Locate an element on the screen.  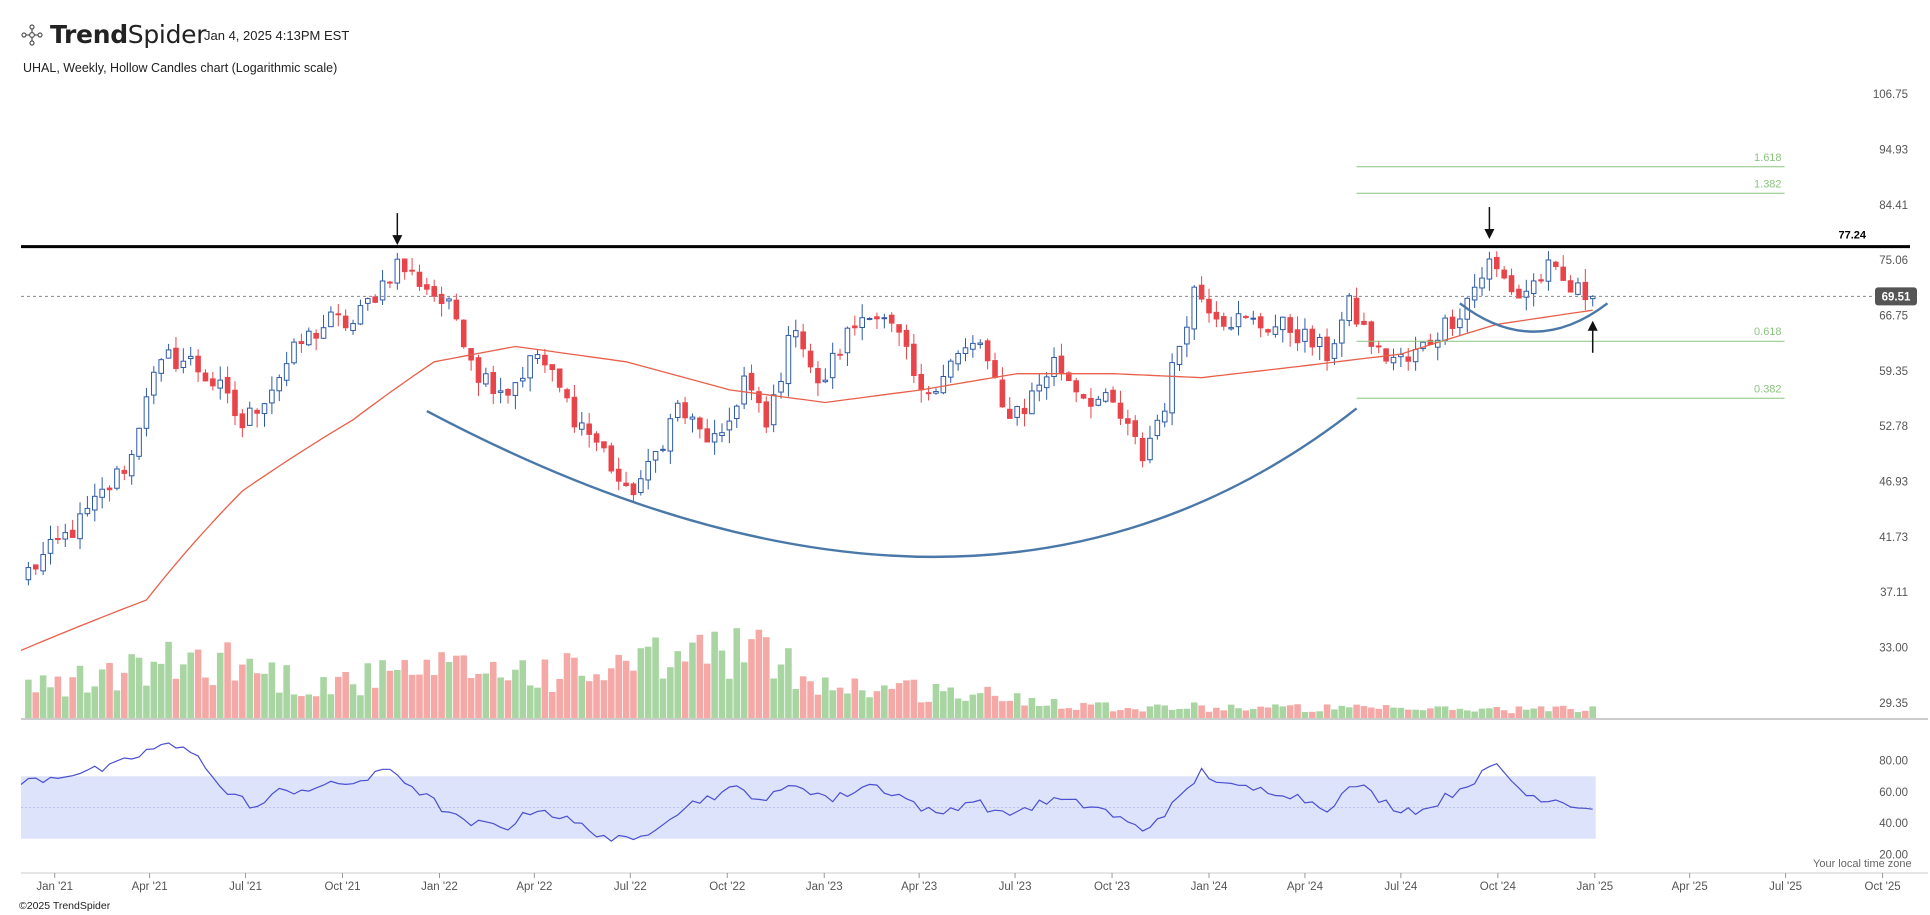
last-price-tag is located at coordinates (1896, 296).